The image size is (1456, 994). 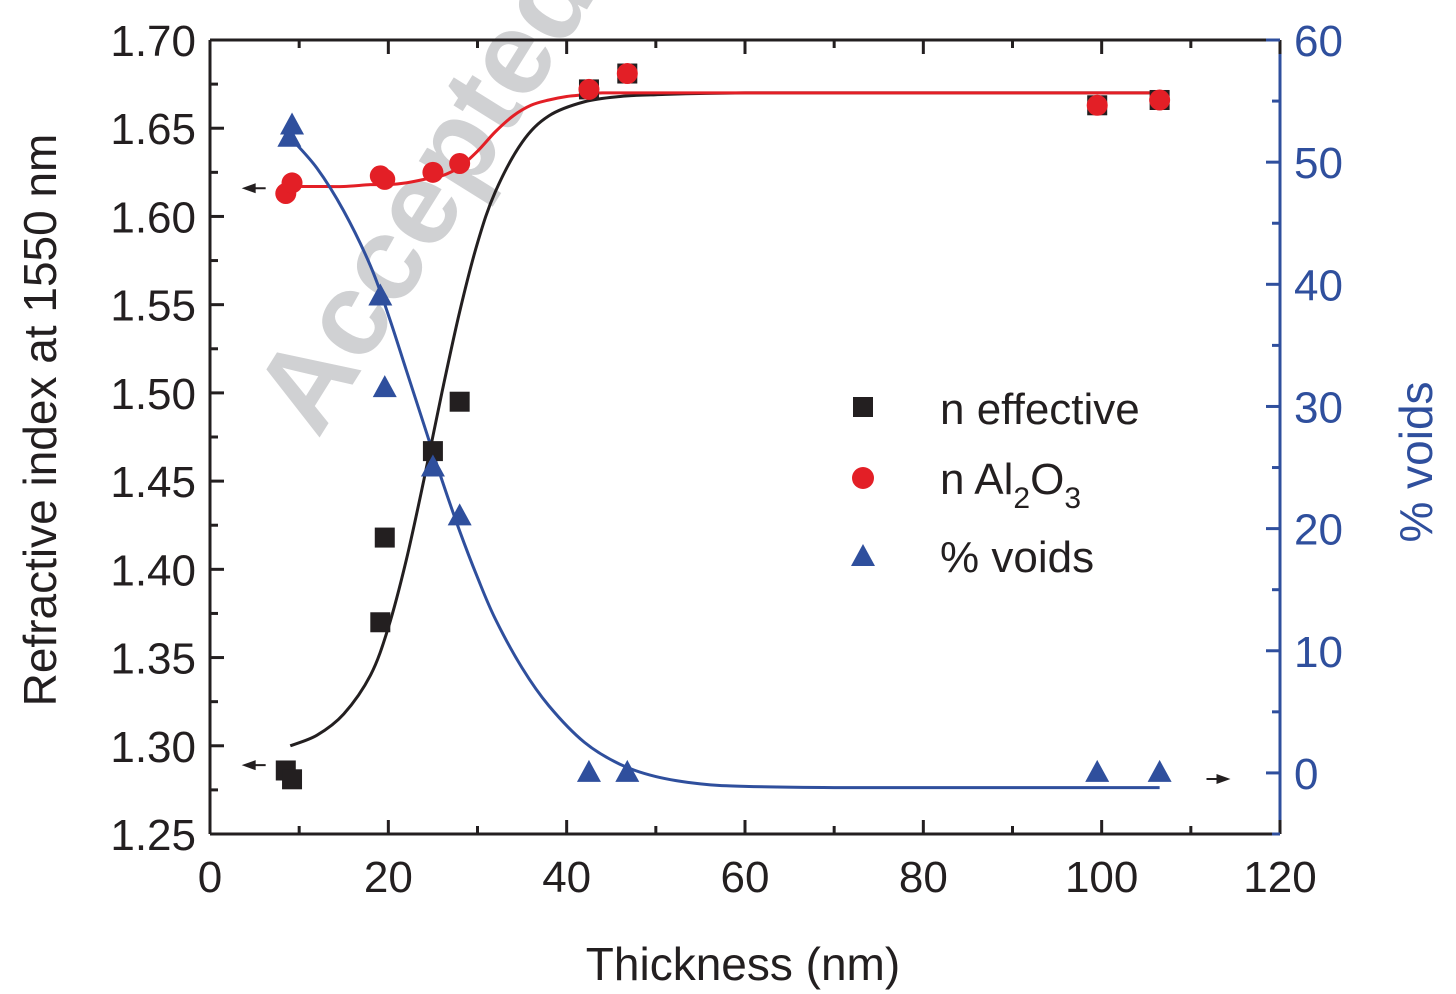 What do you see at coordinates (566, 877) in the screenshot?
I see `x-tick-label: 40` at bounding box center [566, 877].